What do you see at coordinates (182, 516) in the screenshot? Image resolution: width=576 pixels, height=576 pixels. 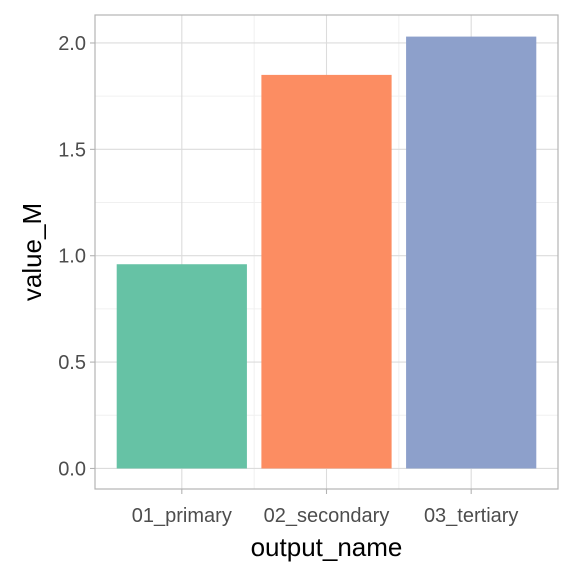 I see `x-tick-label: 01_primary` at bounding box center [182, 516].